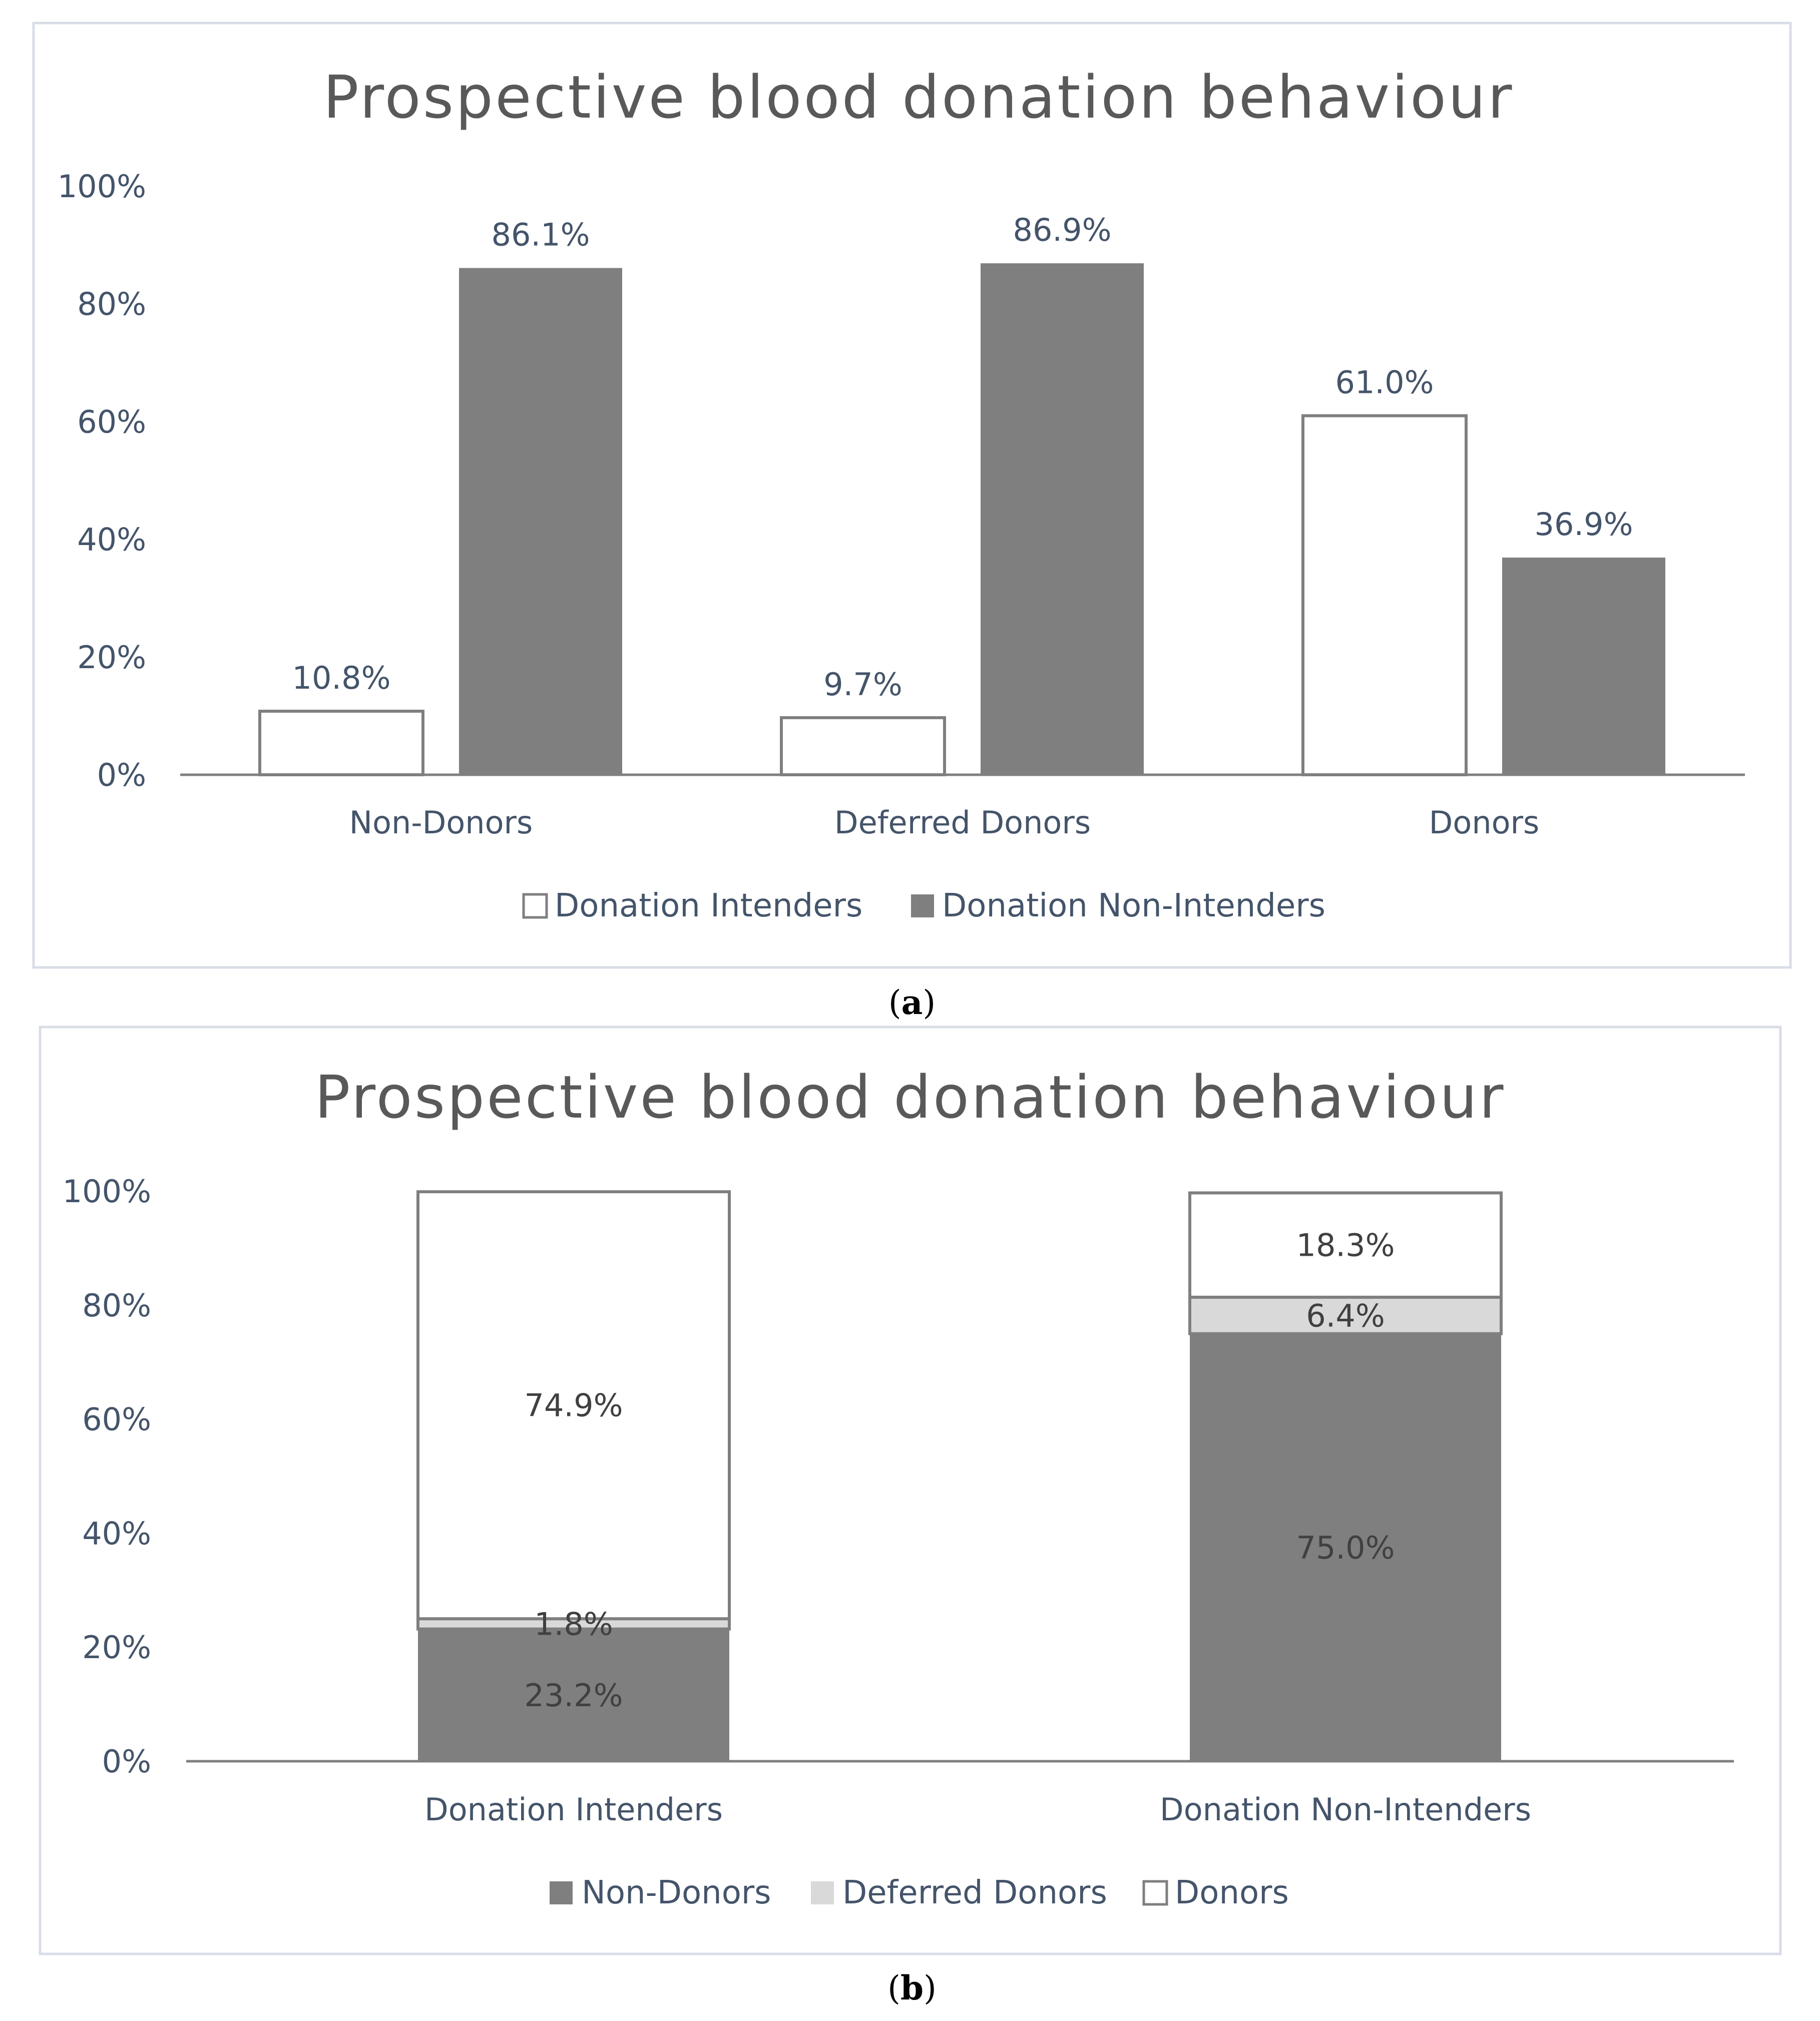 The width and height of the screenshot is (1820, 2021). What do you see at coordinates (910, 1097) in the screenshot?
I see `panel-b-title: Prospective blood donation behaviour` at bounding box center [910, 1097].